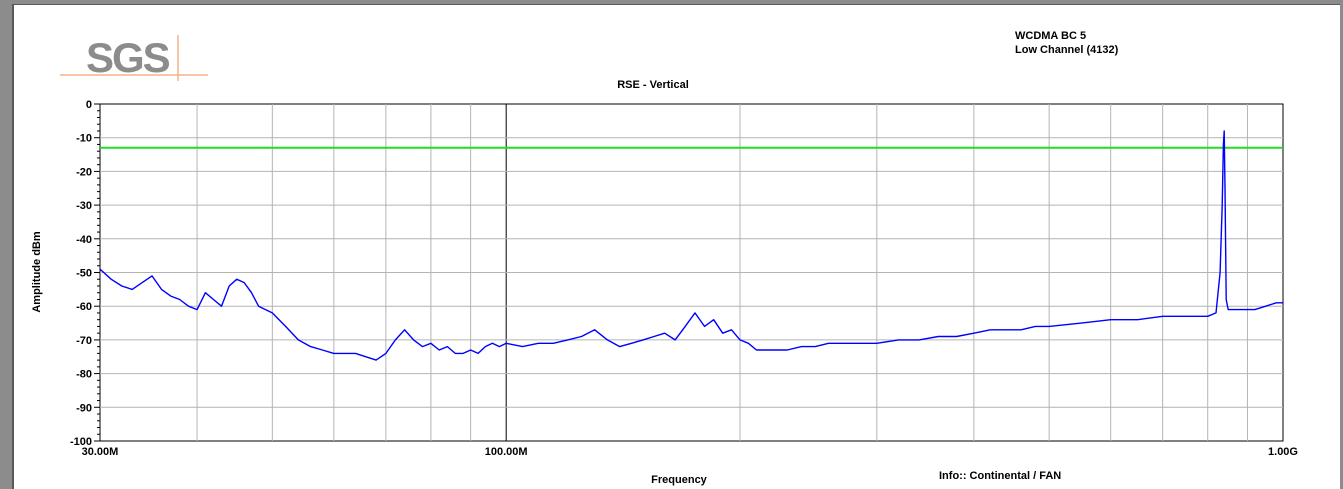 The width and height of the screenshot is (1343, 489). I want to click on y-tick-label: 0, so click(89, 105).